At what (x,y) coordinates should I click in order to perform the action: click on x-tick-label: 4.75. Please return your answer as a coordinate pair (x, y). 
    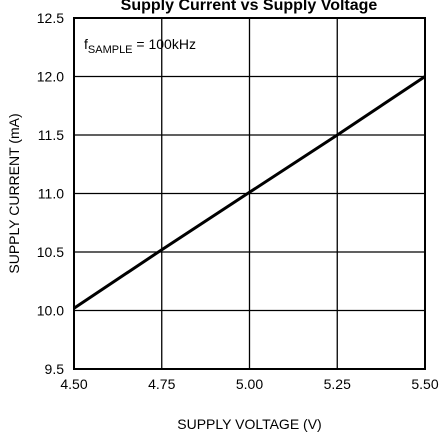
    Looking at the image, I should click on (161, 384).